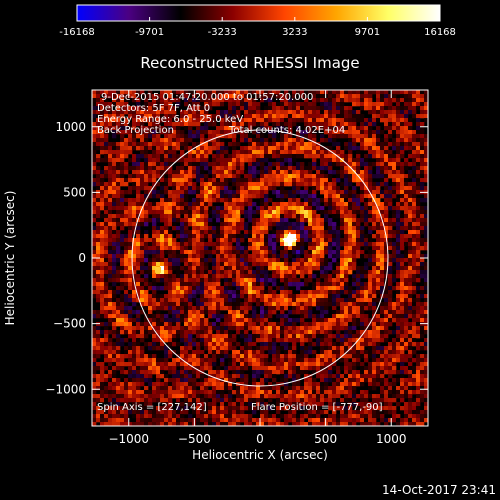 The image size is (500, 500). What do you see at coordinates (325, 439) in the screenshot?
I see `x-tick-label: 500` at bounding box center [325, 439].